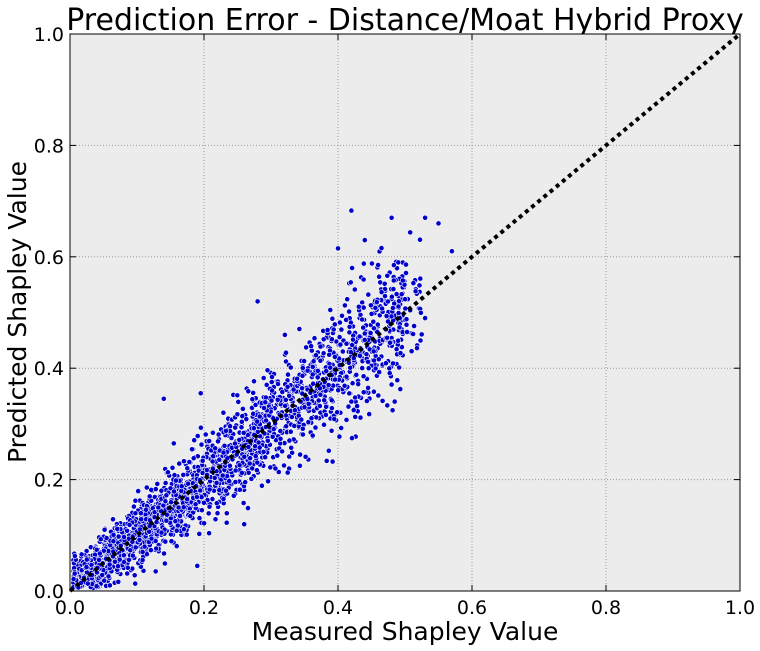 The image size is (760, 651). Describe the element at coordinates (204, 608) in the screenshot. I see `x-tick-label: 0.2` at that location.